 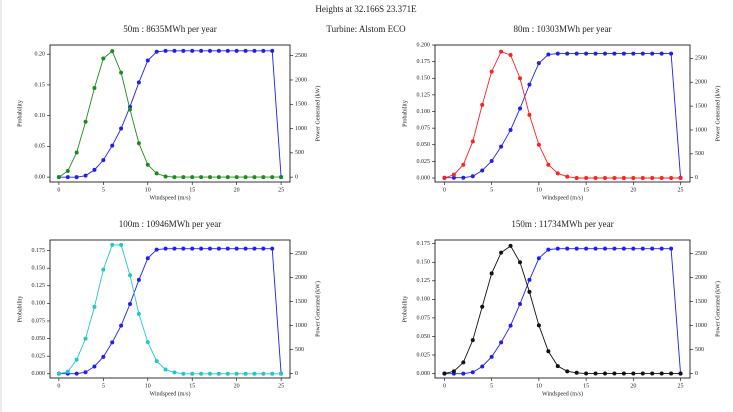 I want to click on y2-tick-label: 2000, so click(x=701, y=83).